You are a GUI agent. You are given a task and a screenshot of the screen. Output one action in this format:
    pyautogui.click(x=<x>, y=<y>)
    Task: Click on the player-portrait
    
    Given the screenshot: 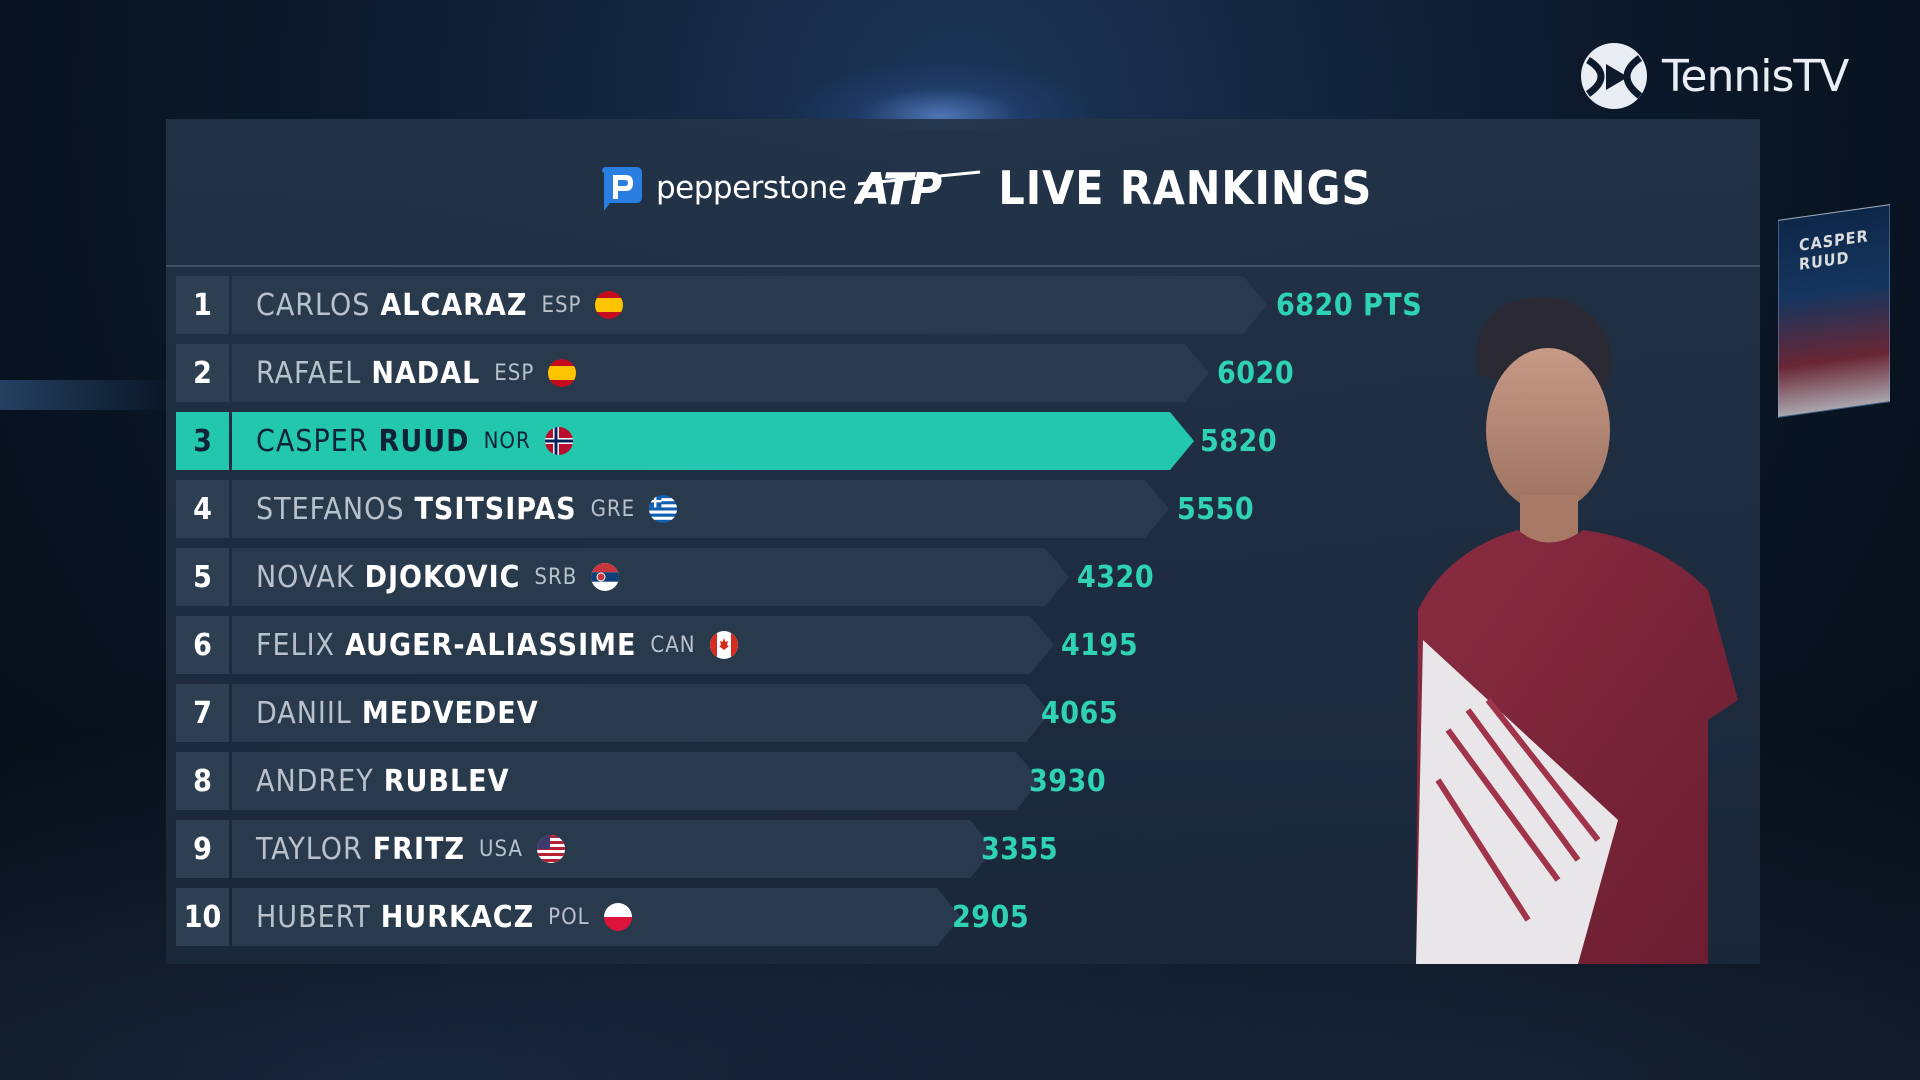 What is the action you would take?
    pyautogui.click(x=1577, y=630)
    